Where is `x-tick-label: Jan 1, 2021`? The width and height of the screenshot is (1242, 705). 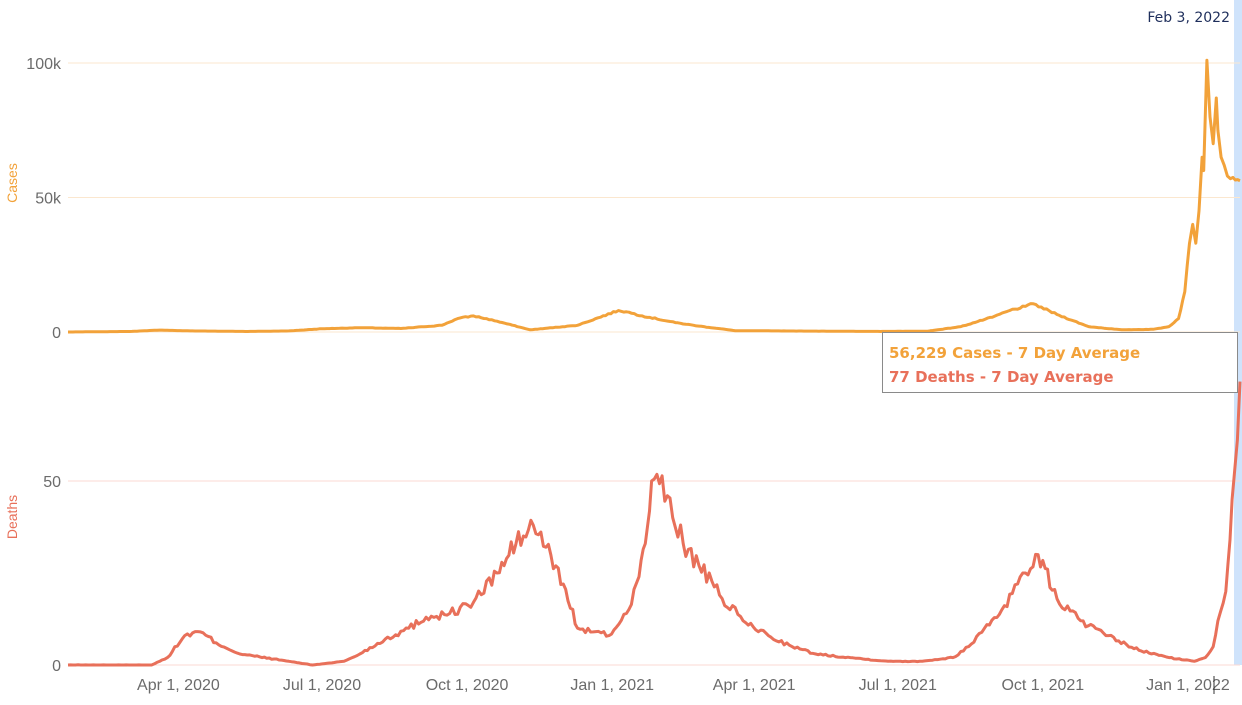 x-tick-label: Jan 1, 2021 is located at coordinates (612, 685).